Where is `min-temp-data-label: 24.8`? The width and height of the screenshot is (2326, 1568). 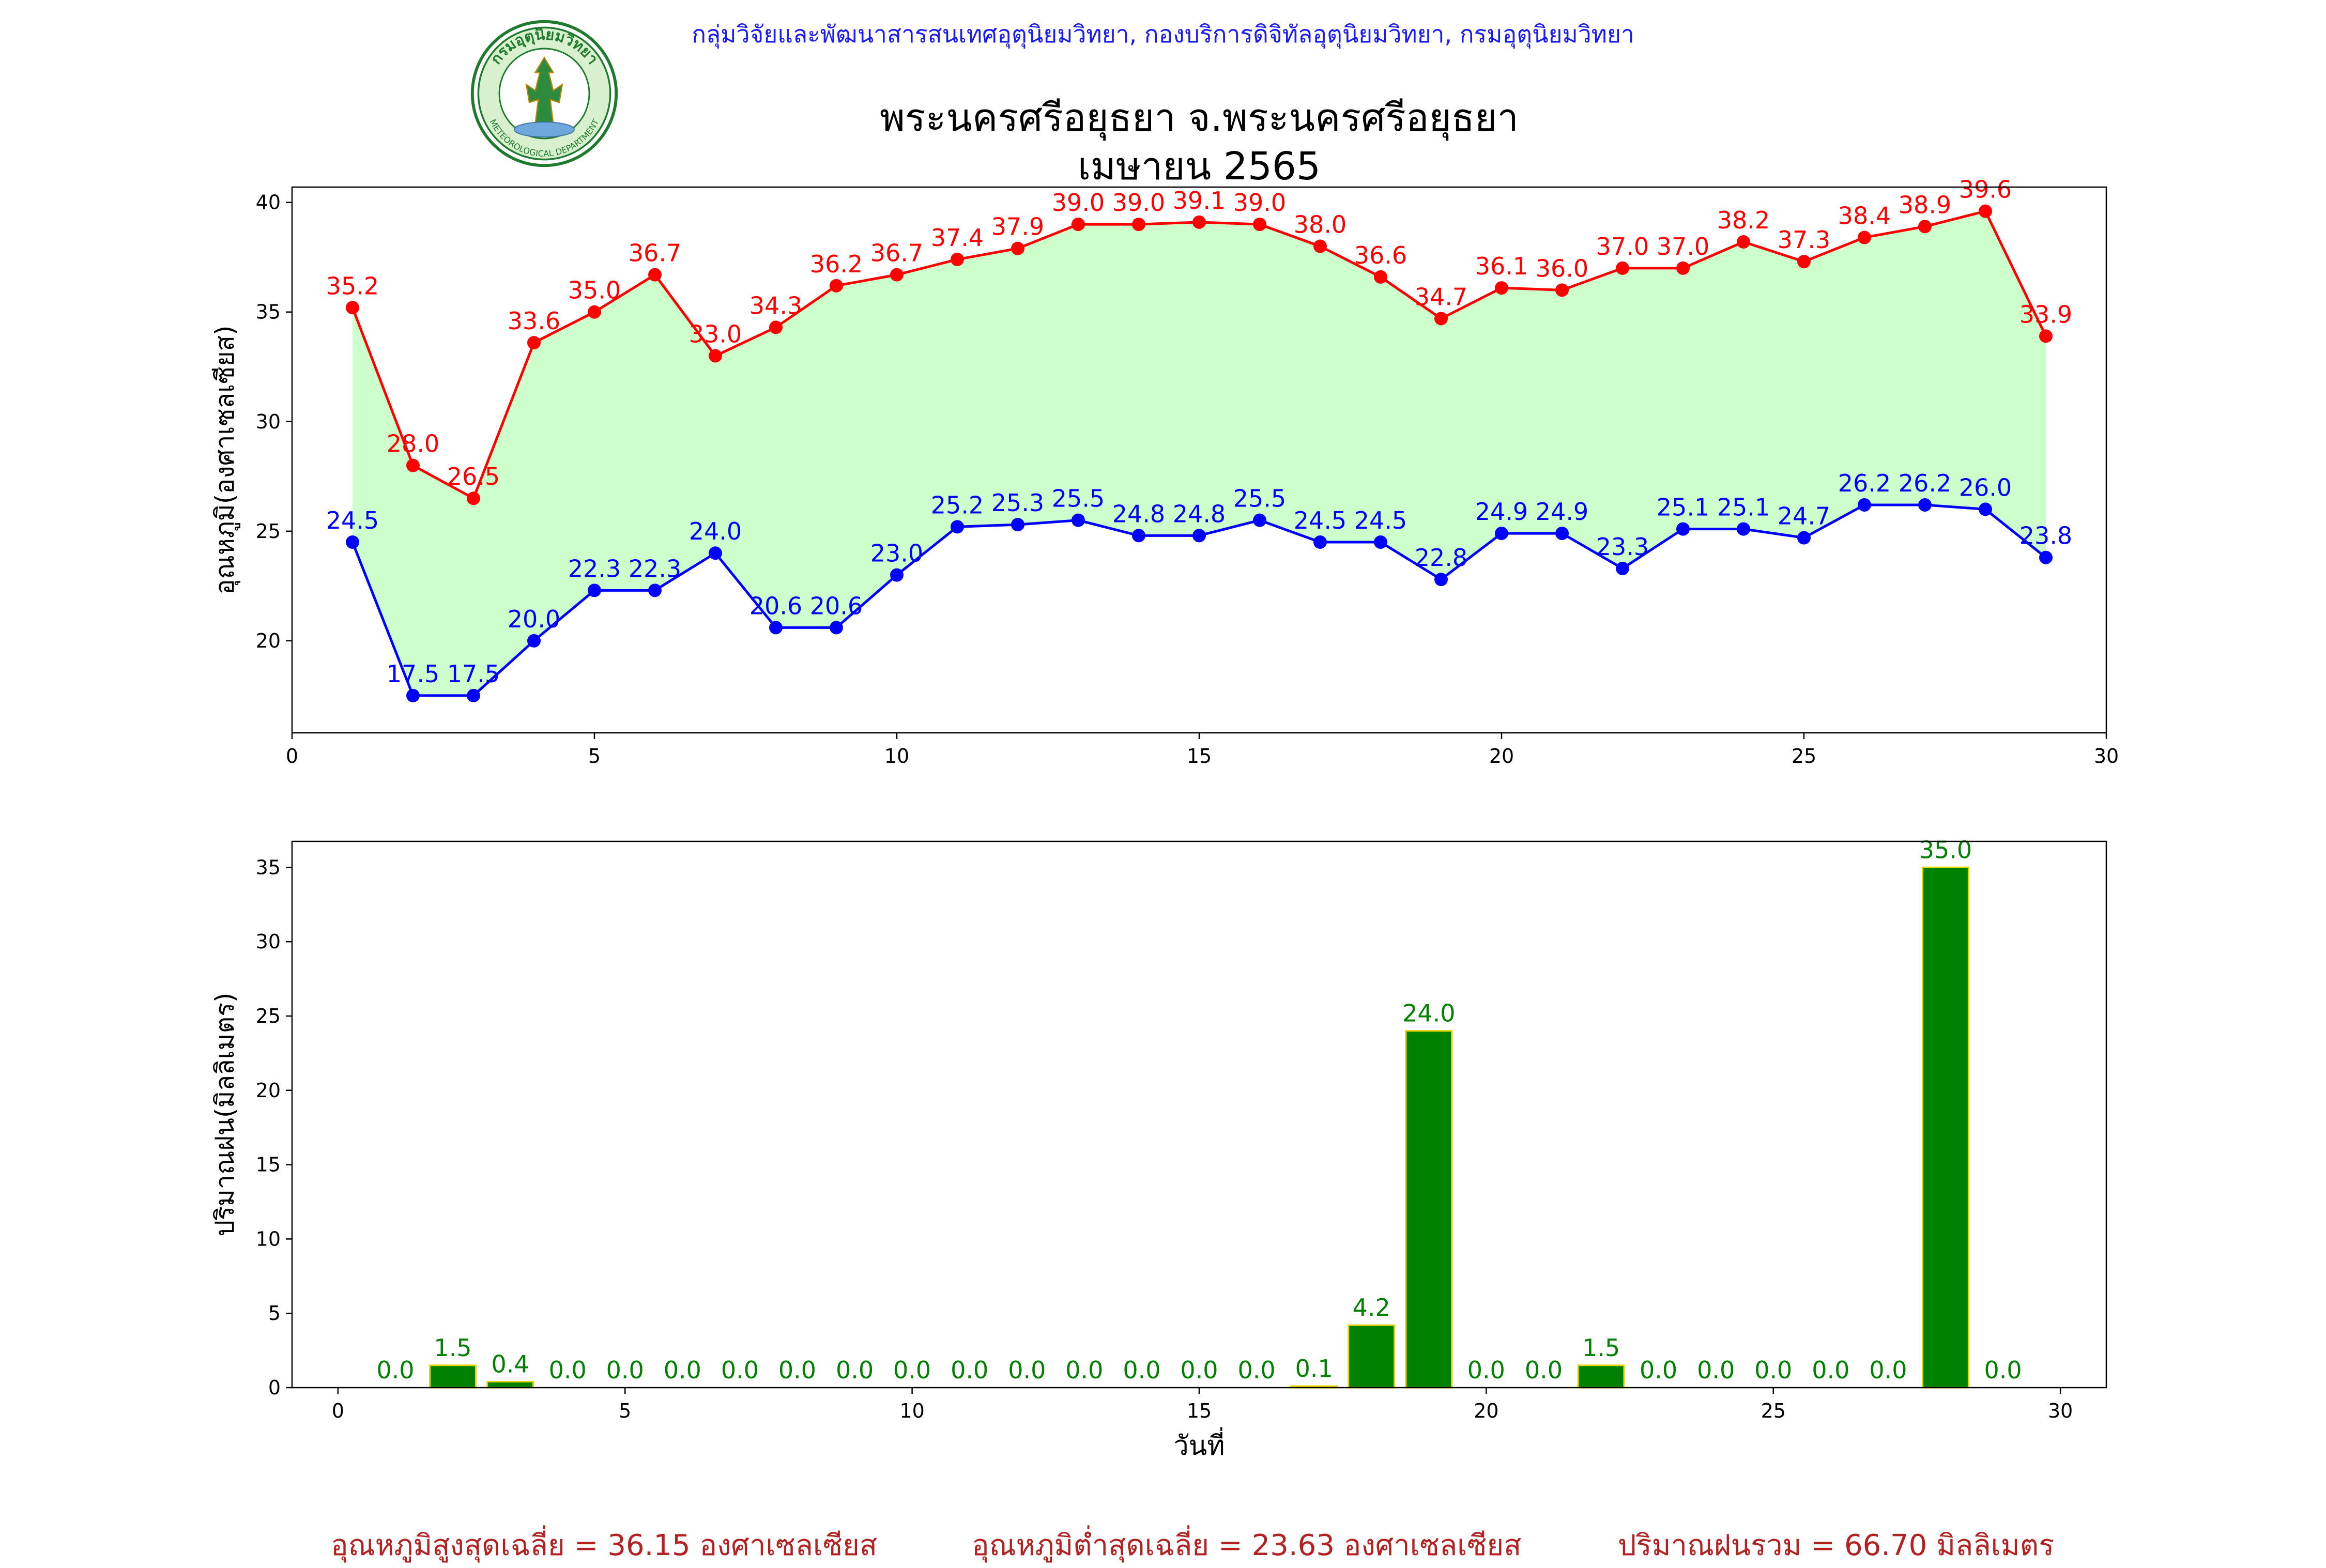
min-temp-data-label: 24.8 is located at coordinates (1199, 514).